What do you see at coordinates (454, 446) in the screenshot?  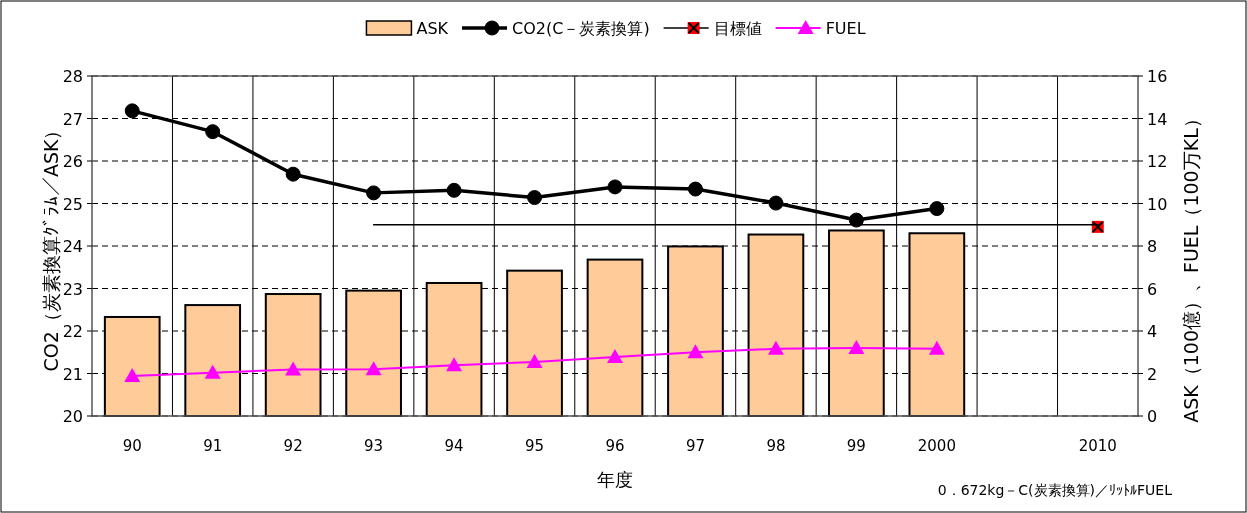 I see `x-tick-label: 94` at bounding box center [454, 446].